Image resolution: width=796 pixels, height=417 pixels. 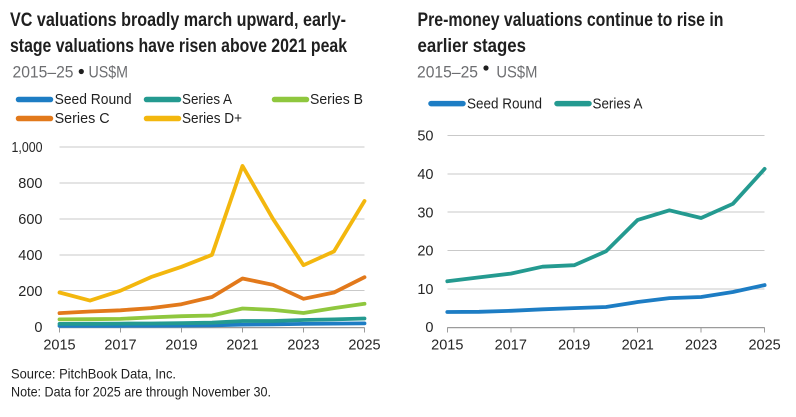 What do you see at coordinates (212, 118) in the screenshot?
I see `svg-text: Series D+` at bounding box center [212, 118].